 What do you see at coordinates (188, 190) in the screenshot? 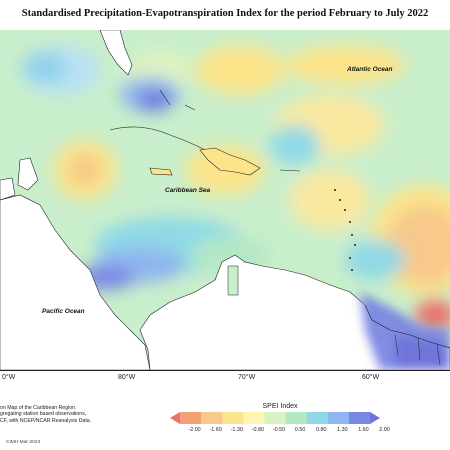
I see `caribbean-sea-label: Caribbean Sea` at bounding box center [188, 190].